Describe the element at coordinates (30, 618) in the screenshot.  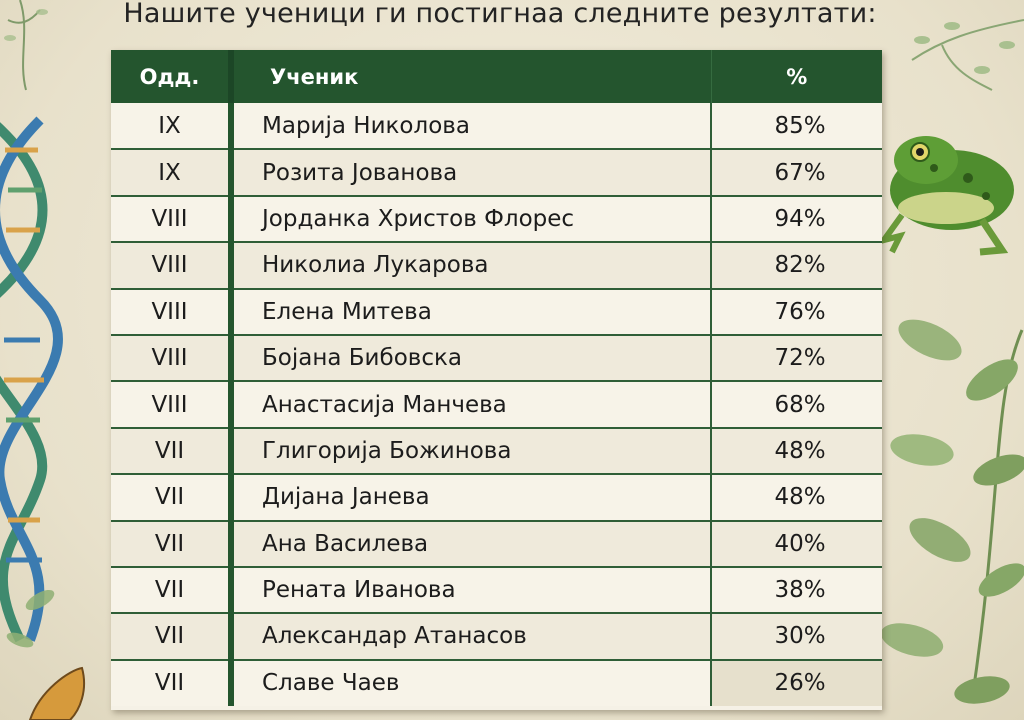
I see `leaf-branch-left` at that location.